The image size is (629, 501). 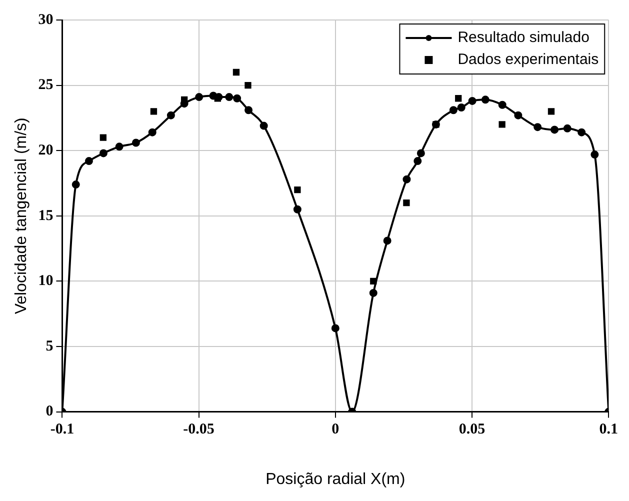 What do you see at coordinates (50, 412) in the screenshot?
I see `y-tick-label: 0` at bounding box center [50, 412].